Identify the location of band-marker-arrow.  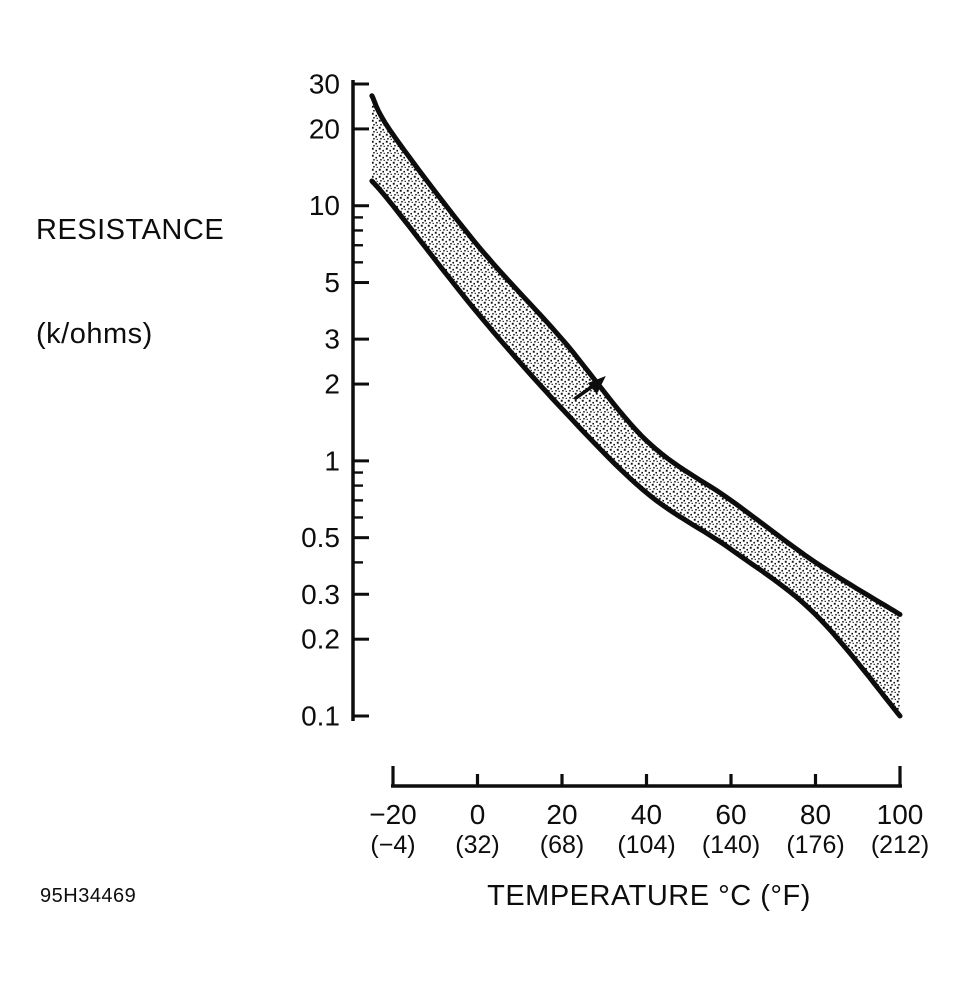
(590, 388).